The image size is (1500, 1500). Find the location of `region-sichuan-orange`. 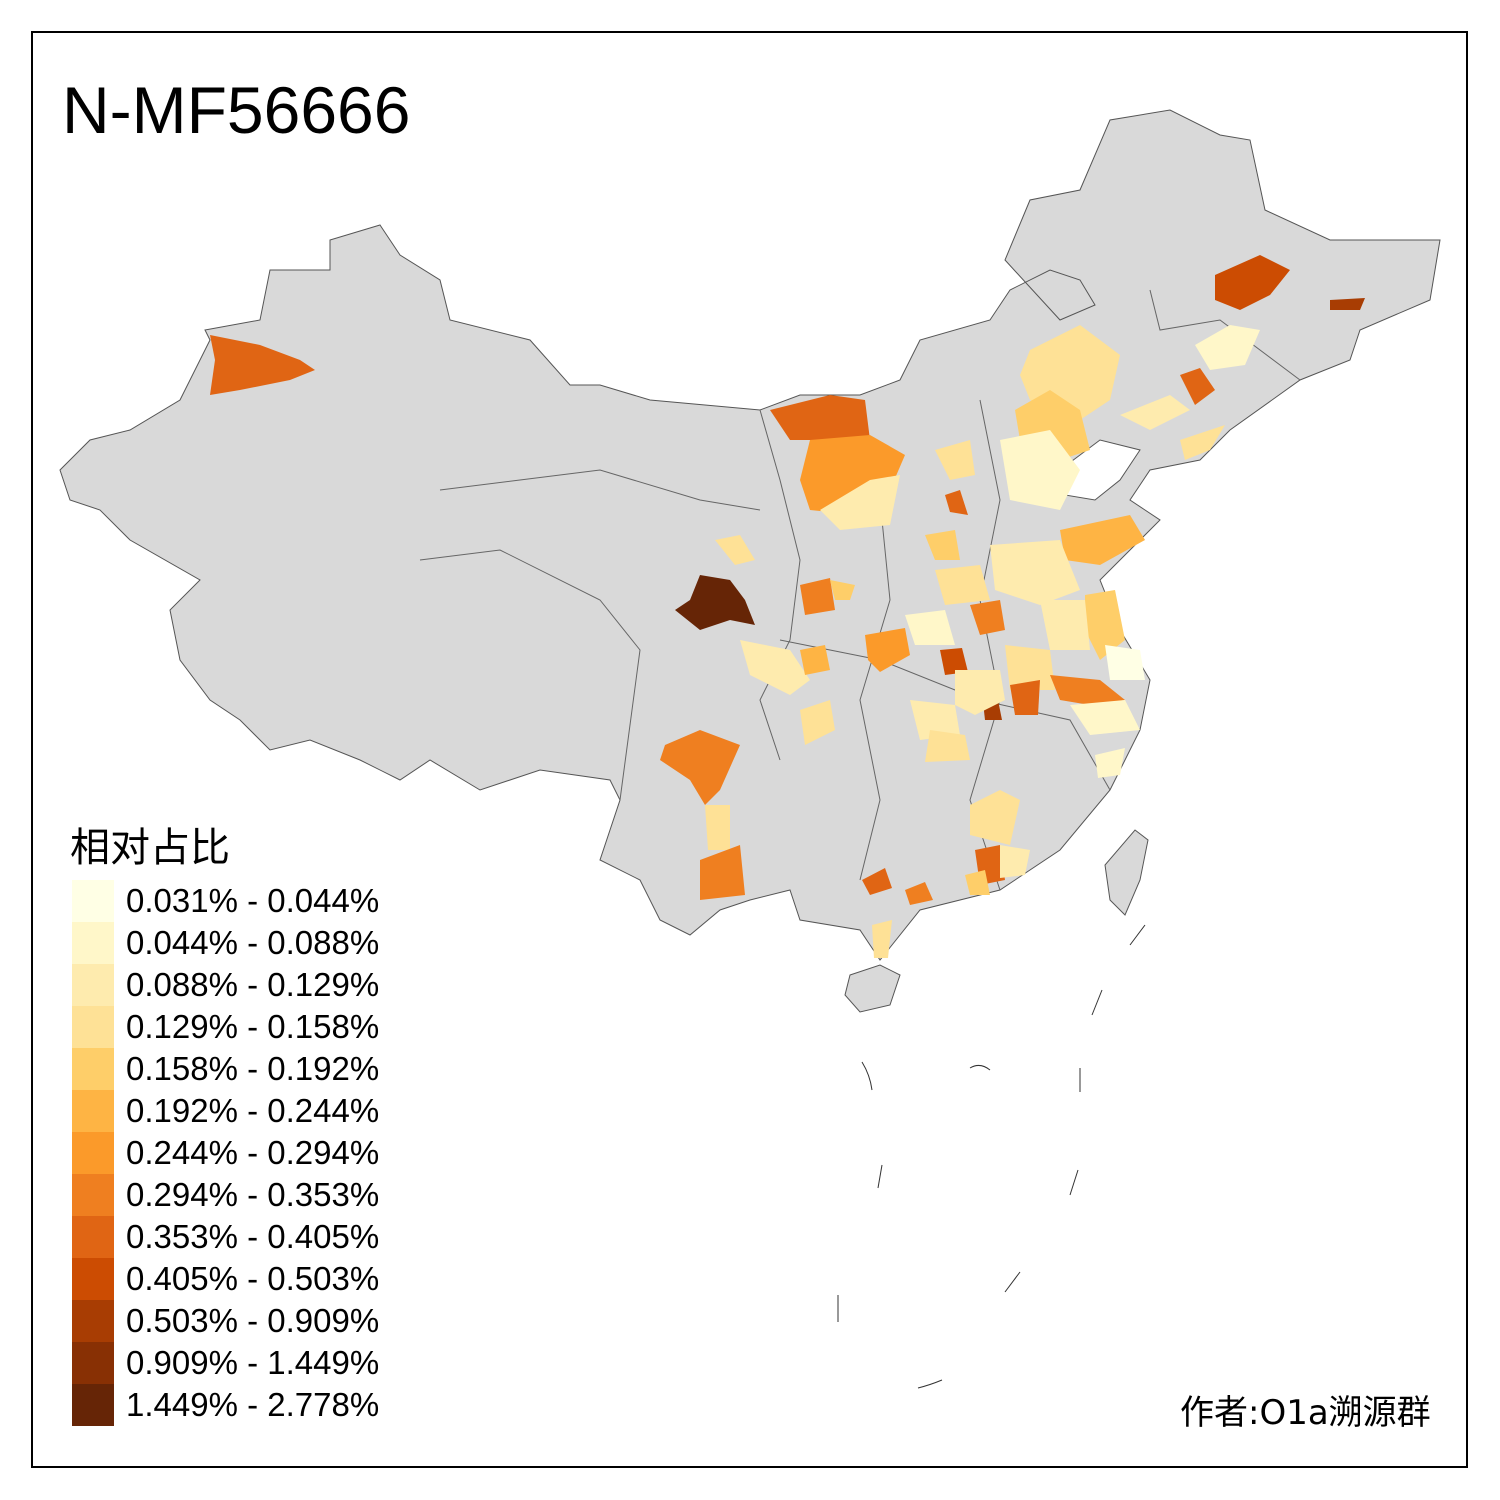

region-sichuan-orange is located at coordinates (815, 660).